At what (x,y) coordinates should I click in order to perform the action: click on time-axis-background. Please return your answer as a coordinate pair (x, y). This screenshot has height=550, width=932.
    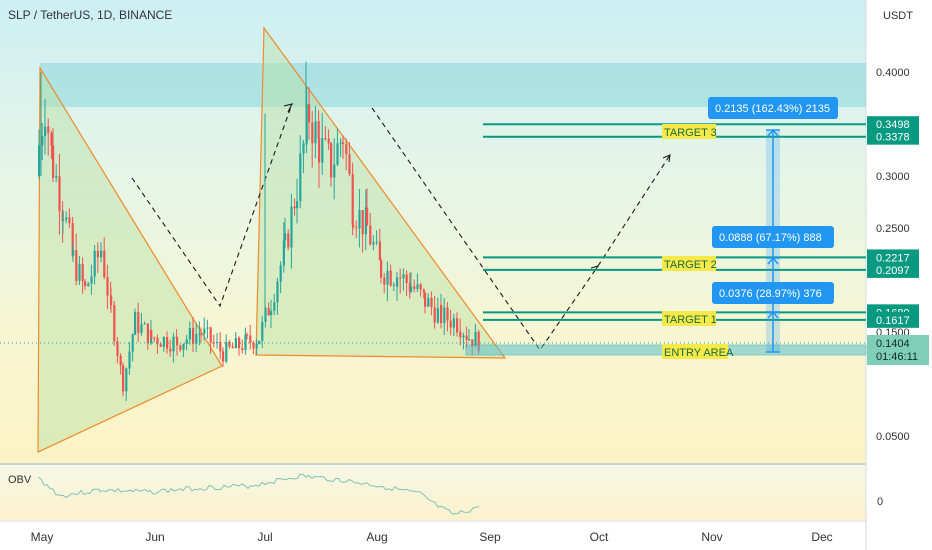
    Looking at the image, I should click on (433, 535).